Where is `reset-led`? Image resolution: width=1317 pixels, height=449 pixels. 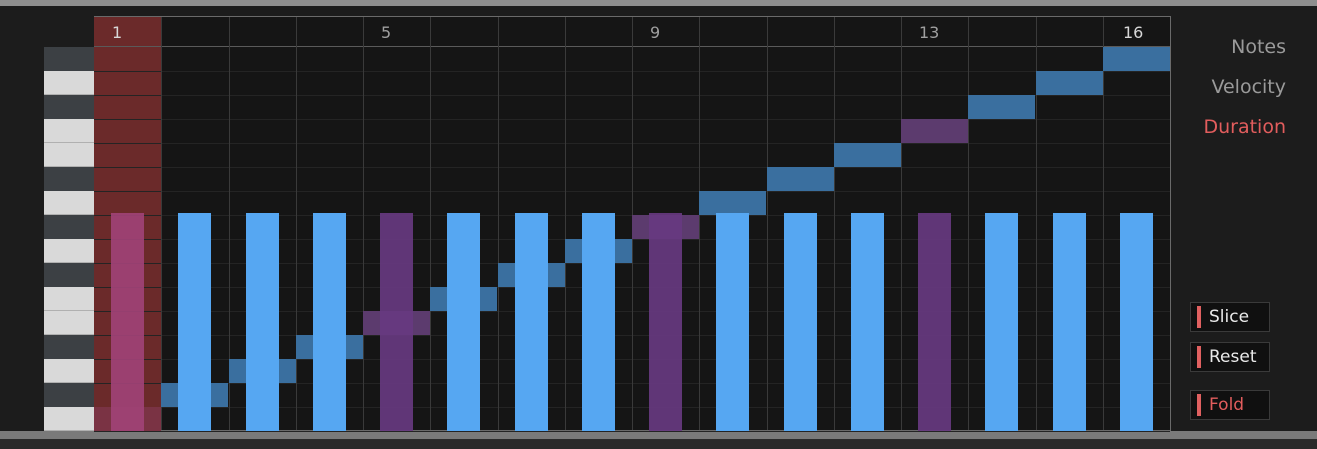
reset-led is located at coordinates (1199, 357).